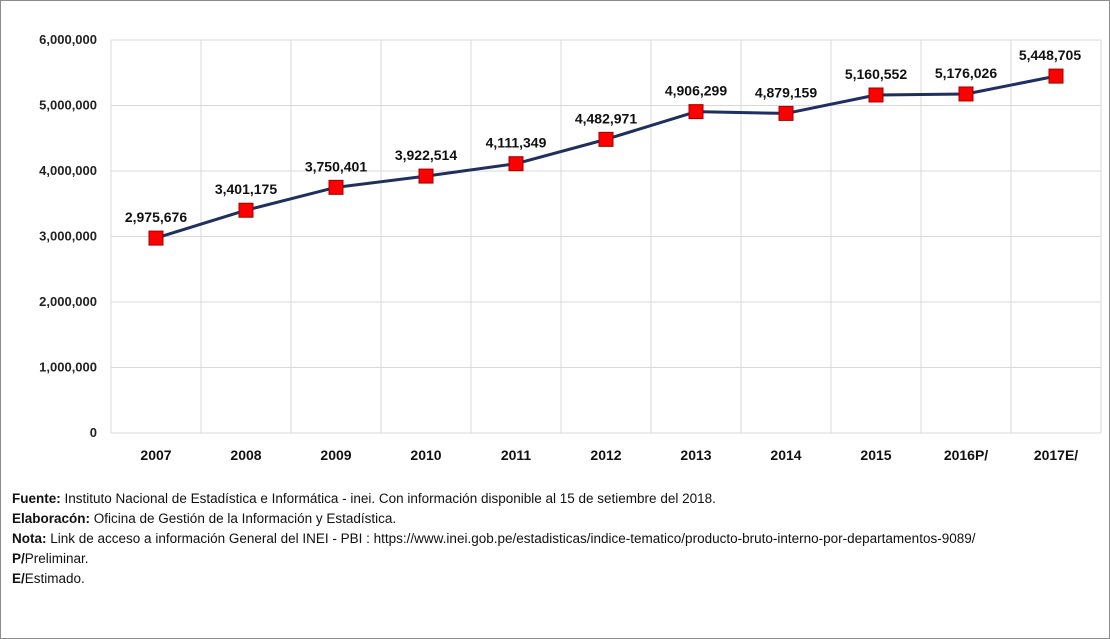 The width and height of the screenshot is (1110, 639). What do you see at coordinates (516, 455) in the screenshot?
I see `x-tick-label: 2011` at bounding box center [516, 455].